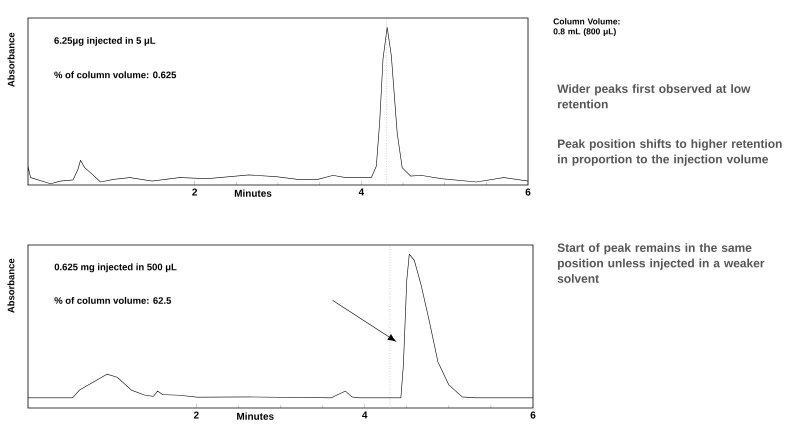  Describe the element at coordinates (115, 267) in the screenshot. I see `annotation: 0.625 mg injected in 500 μL` at that location.